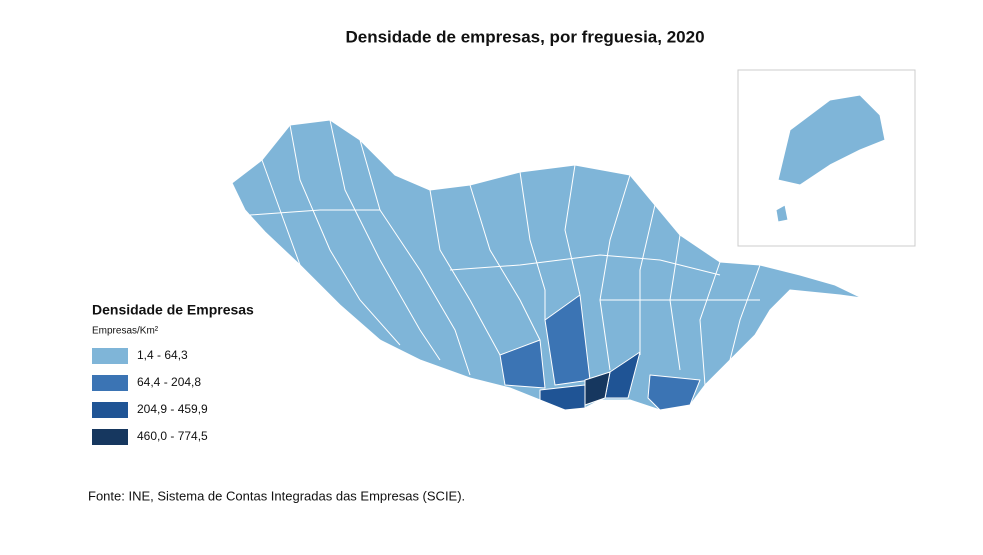 The width and height of the screenshot is (983, 555). Describe the element at coordinates (782, 213) in the screenshot. I see `islet` at that location.